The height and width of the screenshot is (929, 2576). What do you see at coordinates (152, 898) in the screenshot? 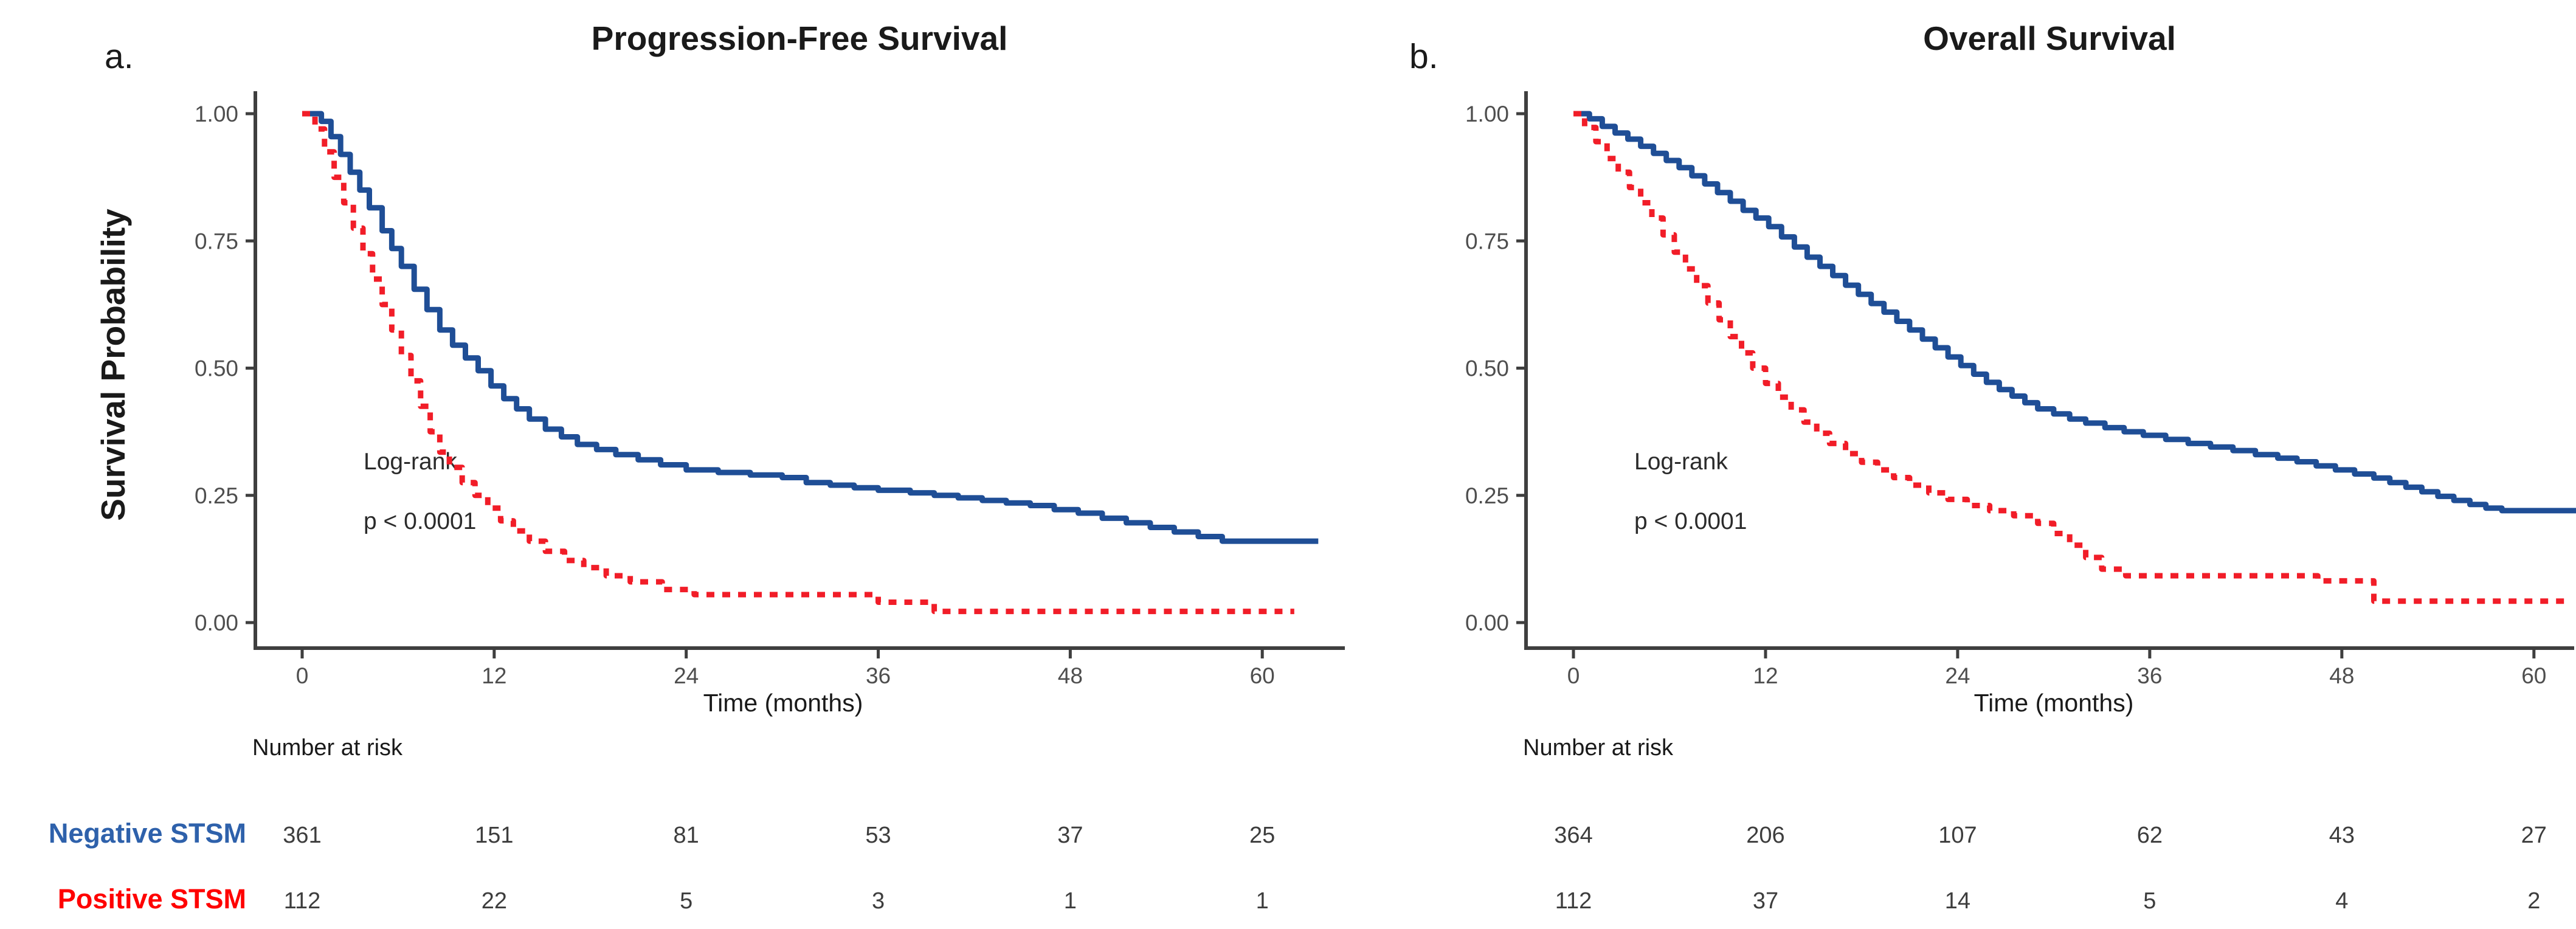
I see `risk-row-label-positive-stsm: Positive STSM` at bounding box center [152, 898].